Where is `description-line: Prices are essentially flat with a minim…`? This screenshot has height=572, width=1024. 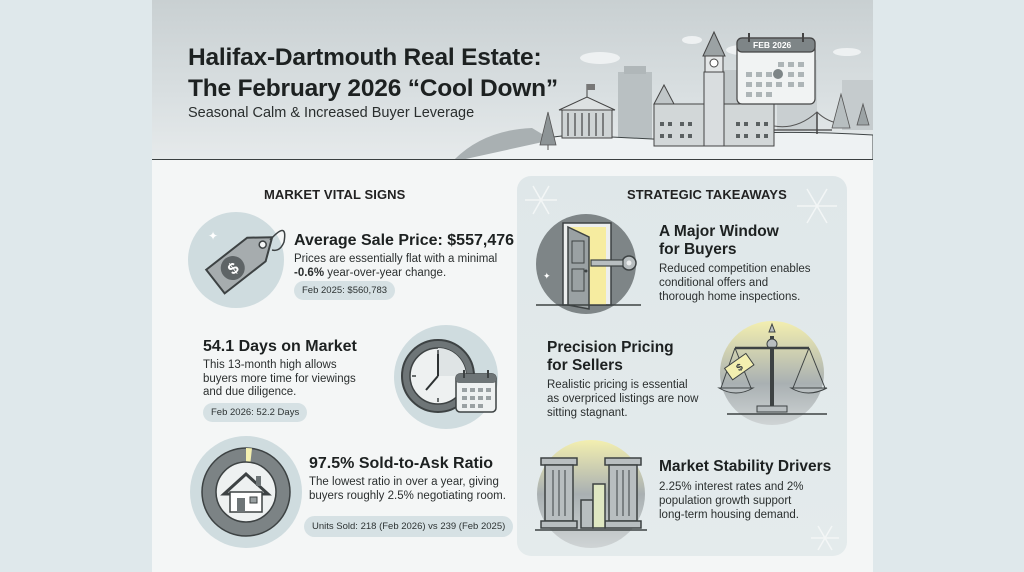 description-line: Prices are essentially flat with a minim… is located at coordinates (396, 259).